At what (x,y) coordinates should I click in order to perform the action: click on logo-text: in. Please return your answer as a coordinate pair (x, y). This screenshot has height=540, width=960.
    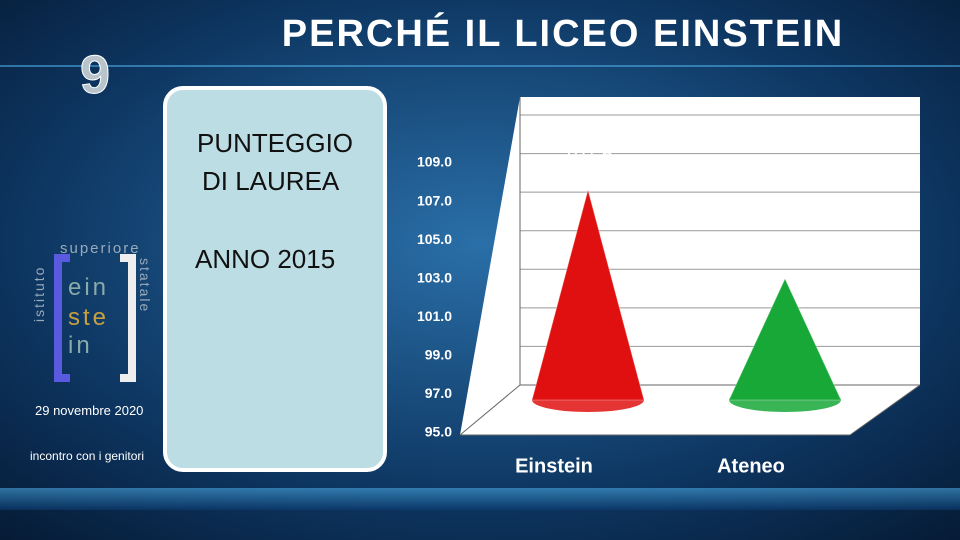
    Looking at the image, I should click on (80, 345).